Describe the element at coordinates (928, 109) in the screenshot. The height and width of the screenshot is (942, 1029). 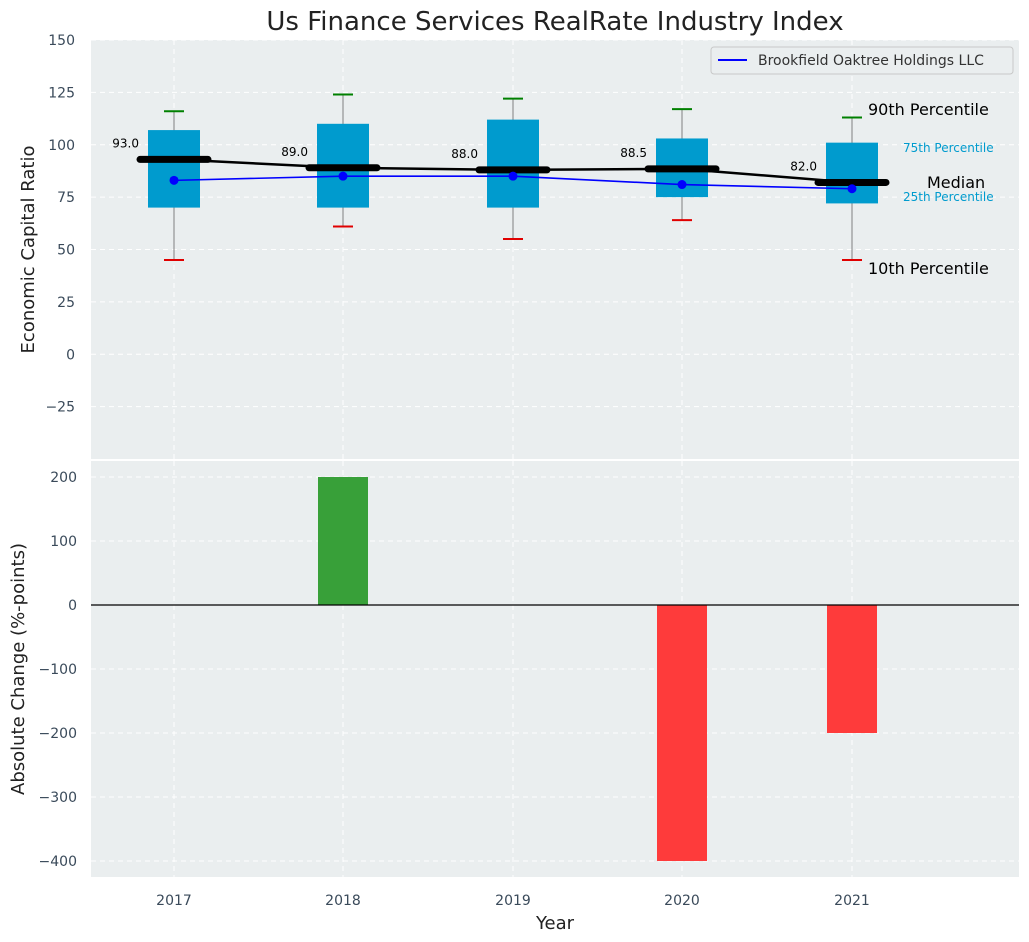
I see `p90-annotation: 90th Percentile` at that location.